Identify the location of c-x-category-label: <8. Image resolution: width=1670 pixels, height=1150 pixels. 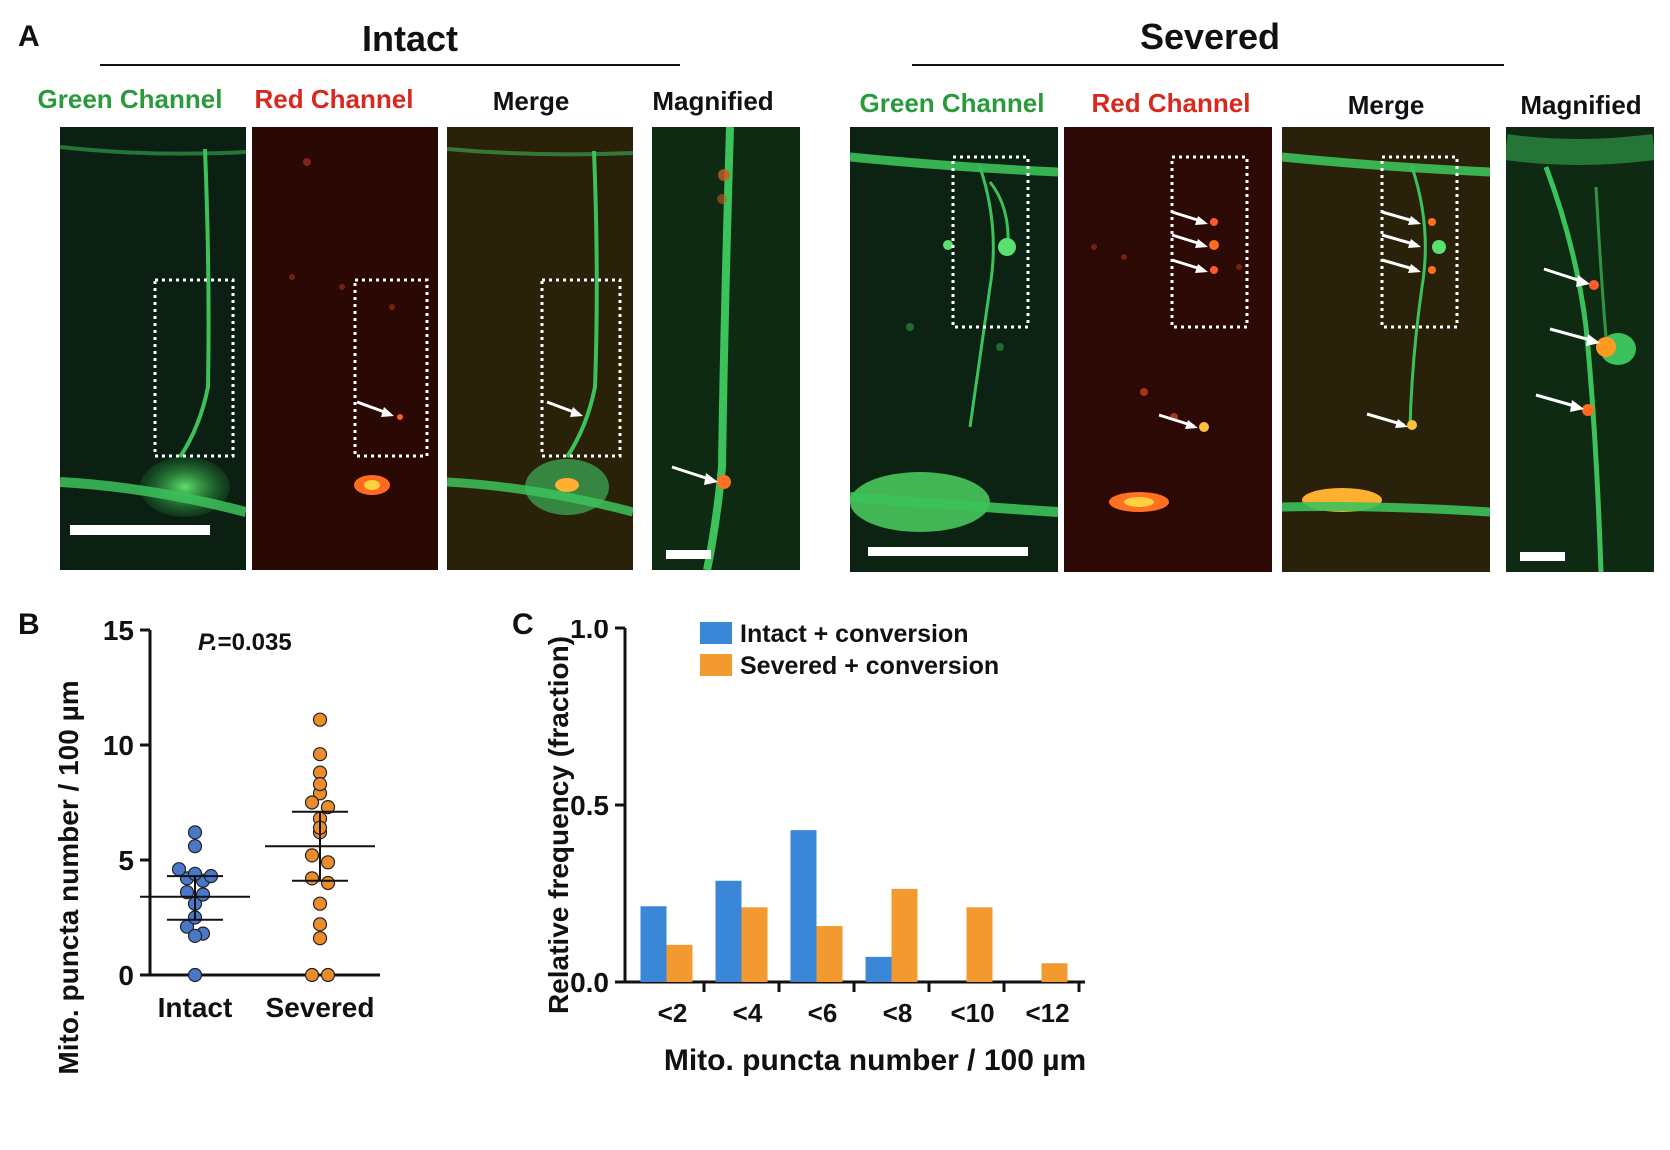
(898, 1013).